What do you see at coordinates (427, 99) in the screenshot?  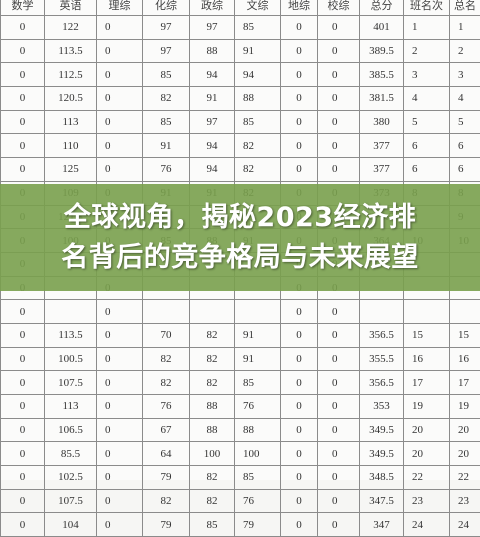 I see `table-cell: 4` at bounding box center [427, 99].